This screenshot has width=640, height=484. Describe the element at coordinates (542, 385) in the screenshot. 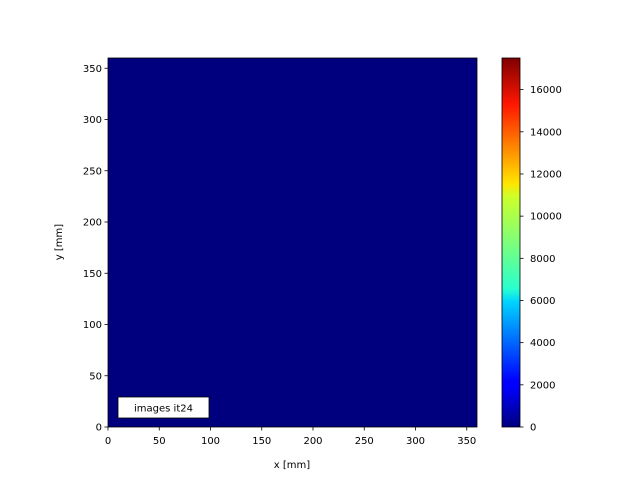

I see `colorbar-tick-label: 2000` at that location.